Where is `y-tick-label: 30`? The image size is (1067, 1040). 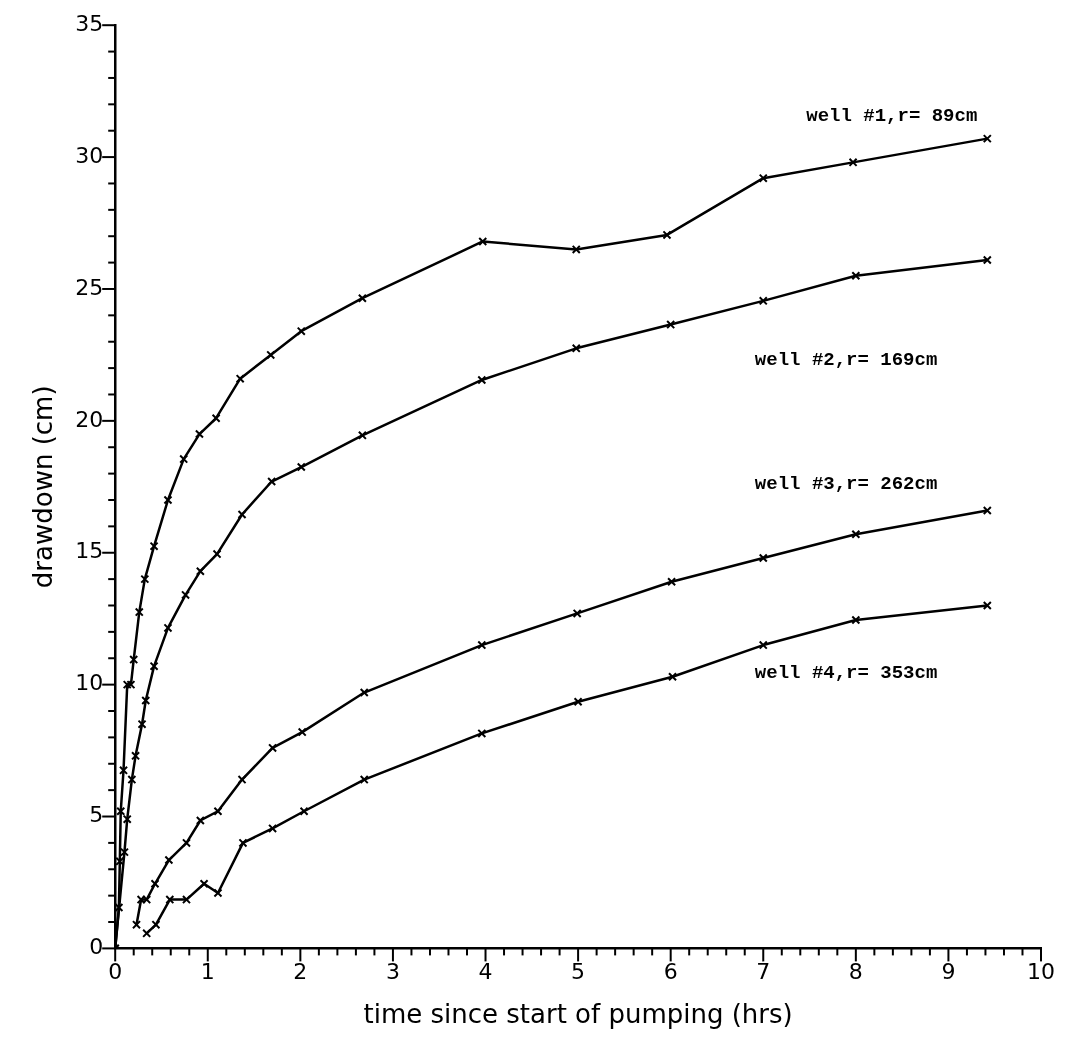 y-tick-label: 30 is located at coordinates (89, 155).